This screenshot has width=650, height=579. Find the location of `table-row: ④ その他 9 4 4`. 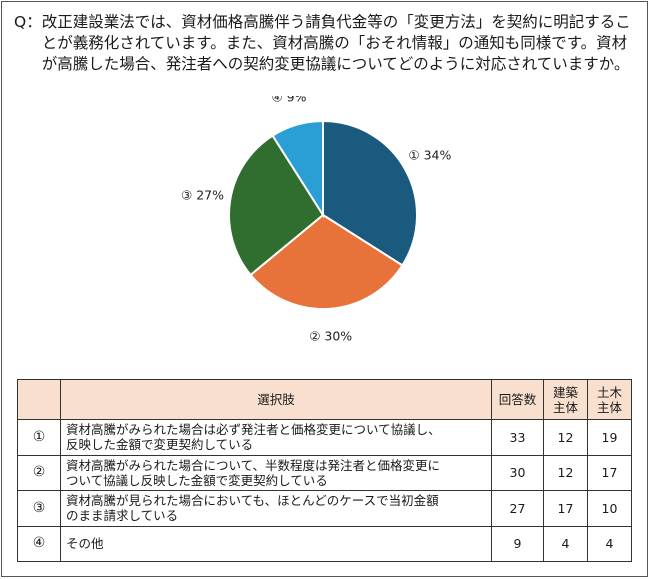

table-row: ④ その他 9 4 4 is located at coordinates (324, 543).